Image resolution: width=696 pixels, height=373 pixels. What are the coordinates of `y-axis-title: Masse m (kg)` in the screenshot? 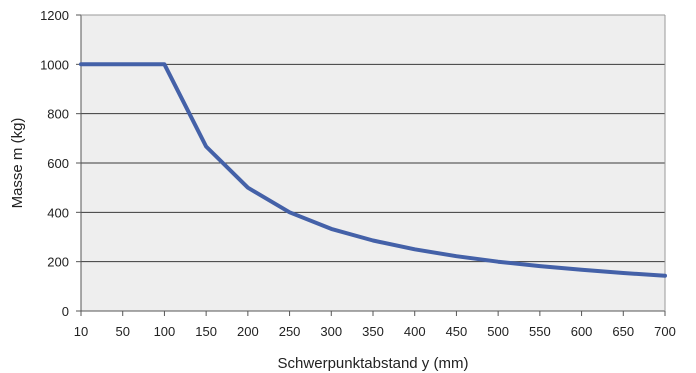 It's located at (17, 163).